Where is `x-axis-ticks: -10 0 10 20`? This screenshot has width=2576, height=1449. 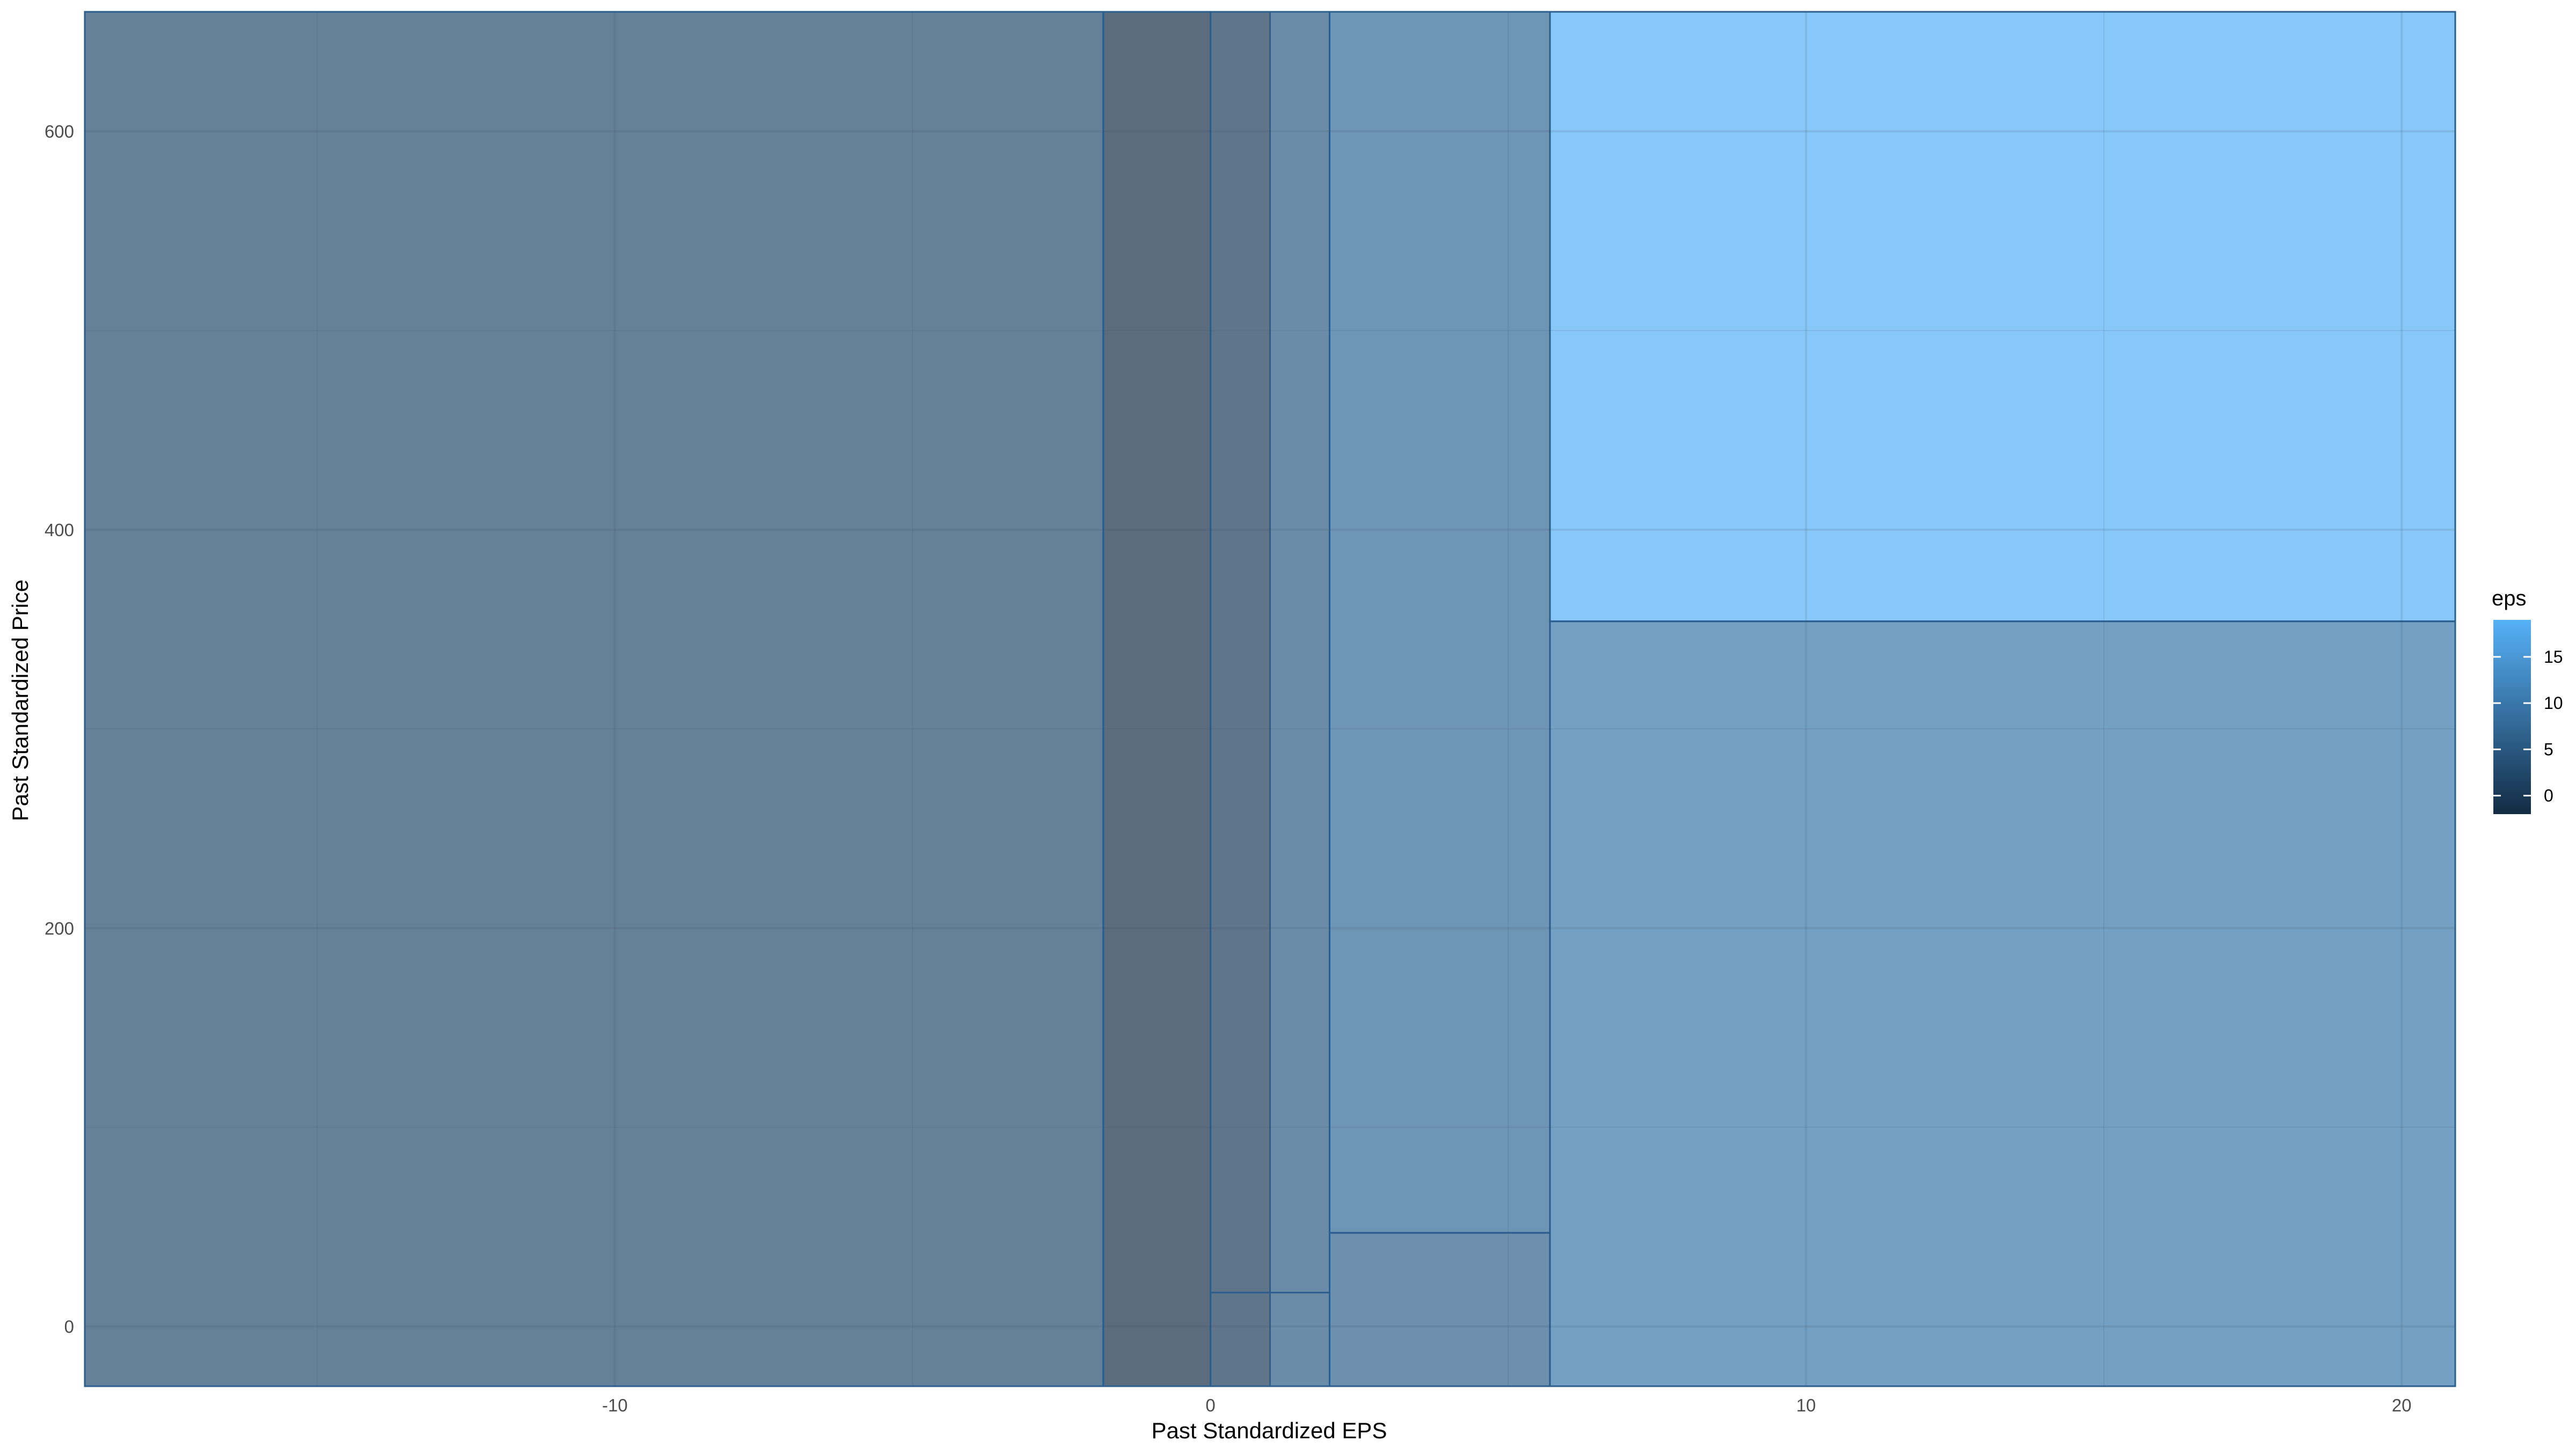 x-axis-ticks: -10 0 10 20 is located at coordinates (1507, 1405).